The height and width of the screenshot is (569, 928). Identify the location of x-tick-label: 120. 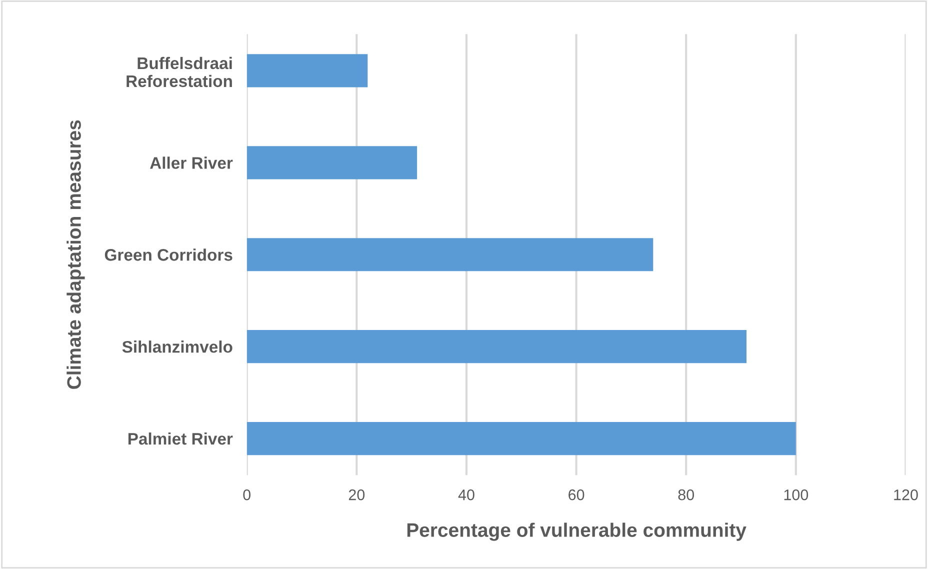
(906, 494).